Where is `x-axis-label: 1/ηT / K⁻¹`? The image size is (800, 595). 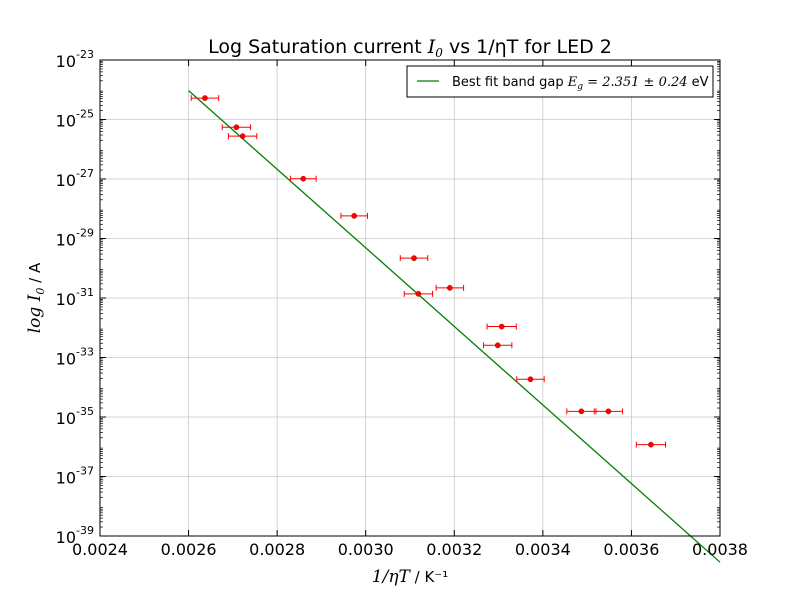 x-axis-label: 1/ηT / K⁻¹ is located at coordinates (410, 577).